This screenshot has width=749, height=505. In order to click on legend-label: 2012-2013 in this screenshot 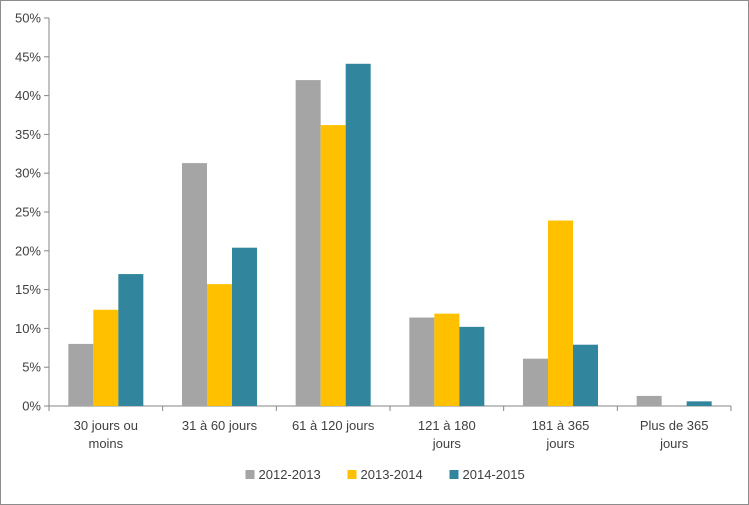, I will do `click(290, 474)`.